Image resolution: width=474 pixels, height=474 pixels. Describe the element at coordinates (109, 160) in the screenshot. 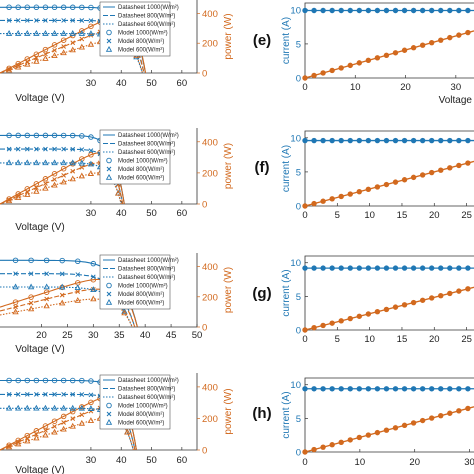

I see `panel-b-legend-swatch` at that location.